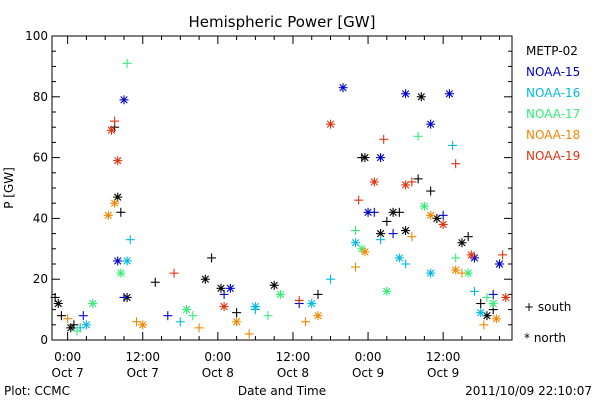  I want to click on plot-timestamp: 2011/10/09 22:10:07, so click(528, 391).